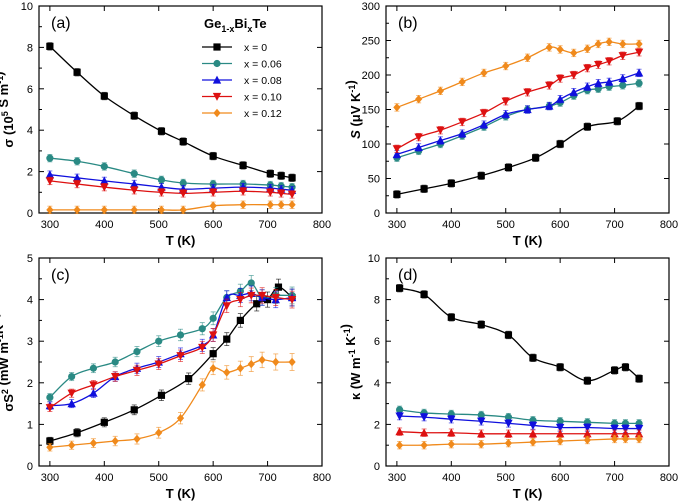 The height and width of the screenshot is (504, 685). I want to click on y-tick-label: 250, so click(371, 42).